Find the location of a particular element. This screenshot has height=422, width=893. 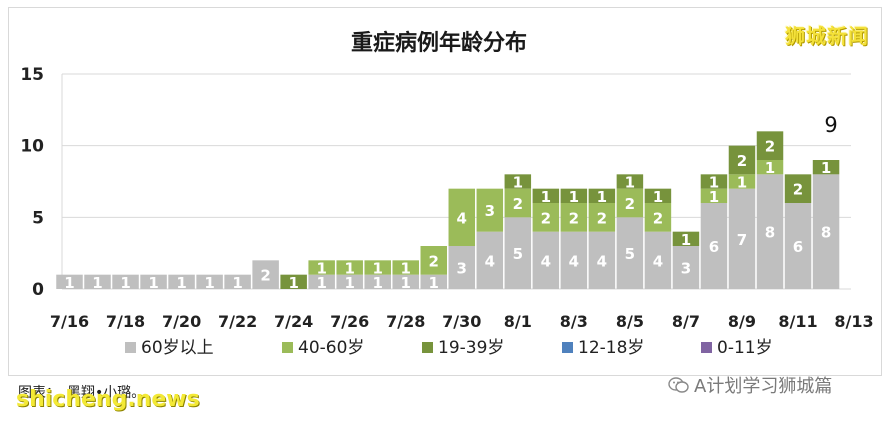

wechat-icon is located at coordinates (678, 385).